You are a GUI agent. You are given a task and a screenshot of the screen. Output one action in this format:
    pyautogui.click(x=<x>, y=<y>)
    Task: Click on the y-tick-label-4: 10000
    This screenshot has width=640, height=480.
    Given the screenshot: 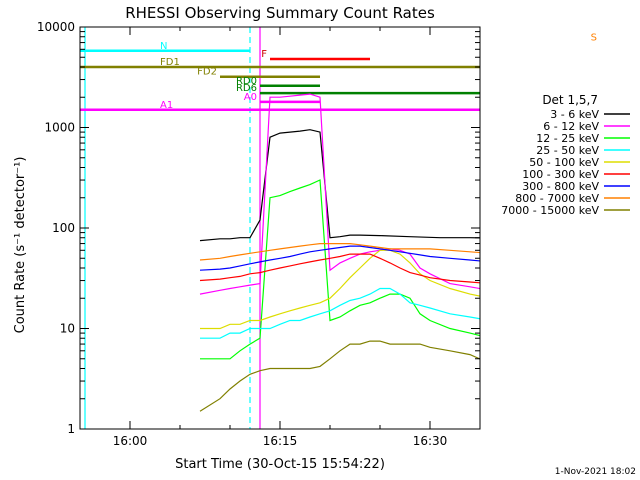 What is the action you would take?
    pyautogui.click(x=56, y=27)
    